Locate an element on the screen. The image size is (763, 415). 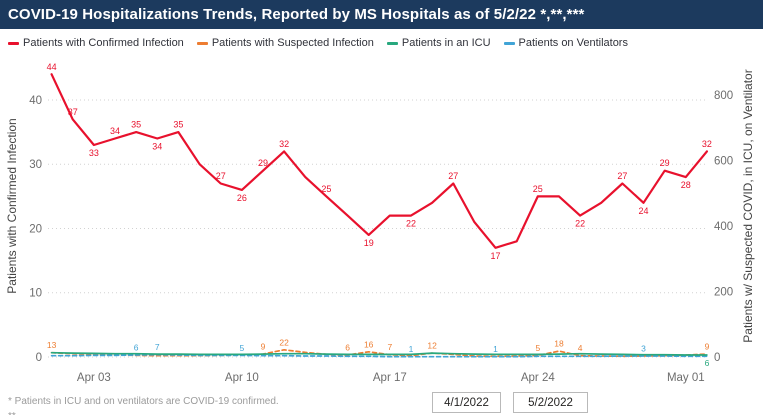
data-label: 18 is located at coordinates (559, 344).